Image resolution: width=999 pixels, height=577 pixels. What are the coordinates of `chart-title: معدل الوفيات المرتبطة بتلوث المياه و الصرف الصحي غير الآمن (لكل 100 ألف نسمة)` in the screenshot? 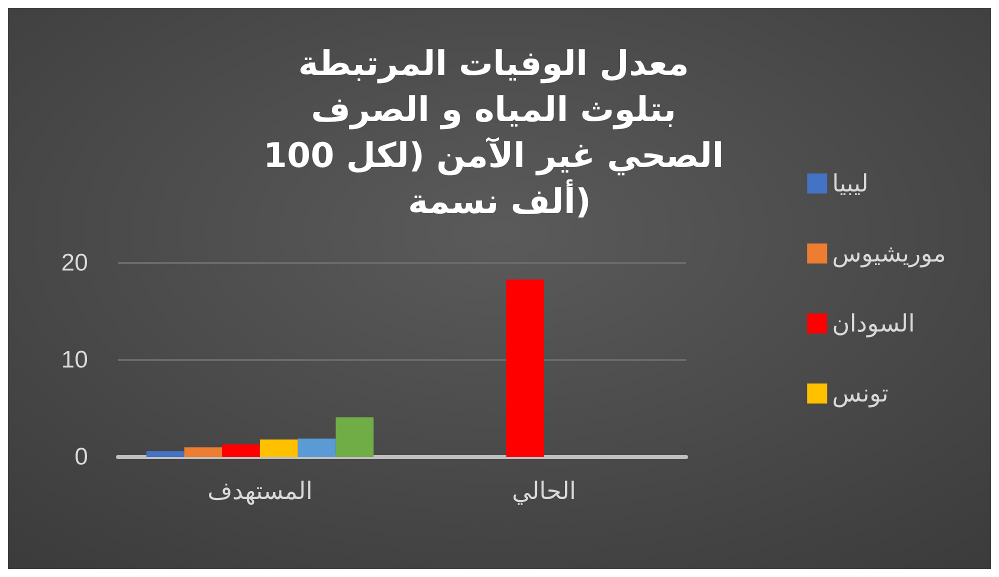 It's located at (499, 133).